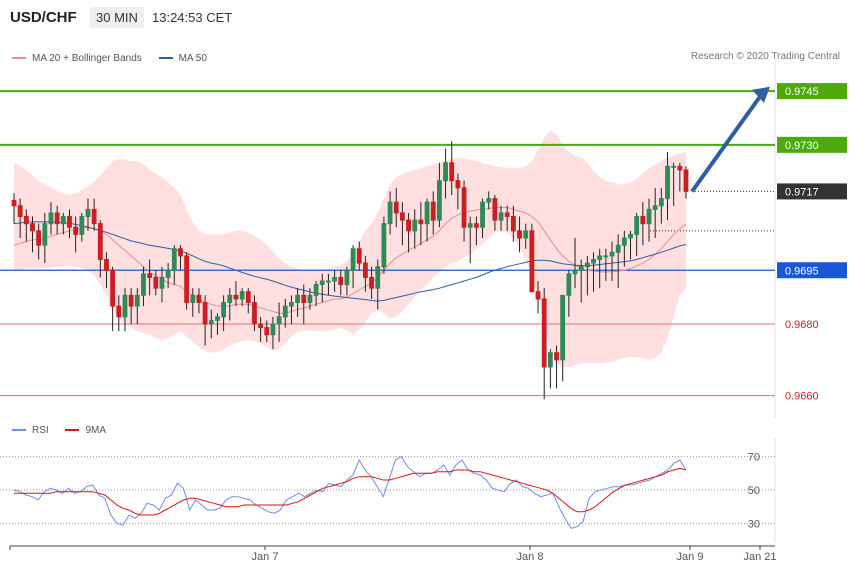  What do you see at coordinates (759, 557) in the screenshot?
I see `x-tick-label-Jan-21: Jan 21` at bounding box center [759, 557].